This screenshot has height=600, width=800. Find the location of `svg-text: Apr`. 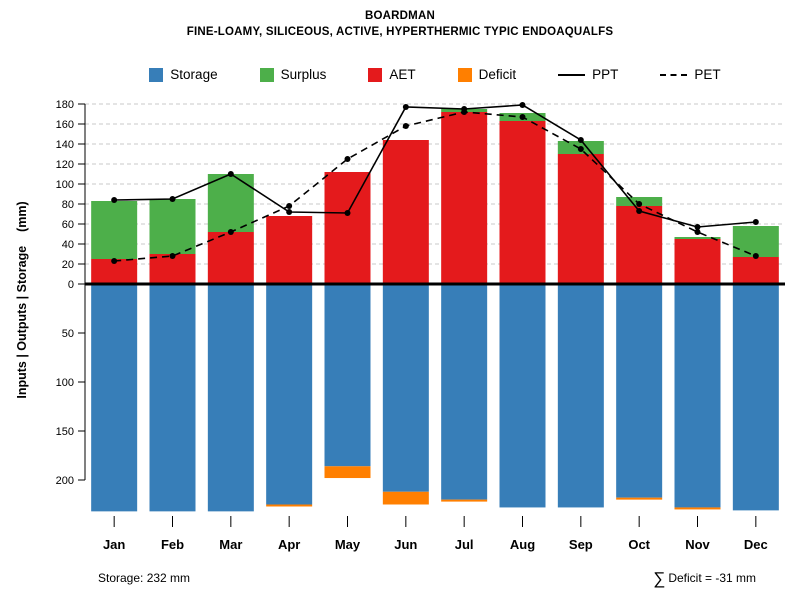

svg-text: Apr is located at coordinates (289, 544).